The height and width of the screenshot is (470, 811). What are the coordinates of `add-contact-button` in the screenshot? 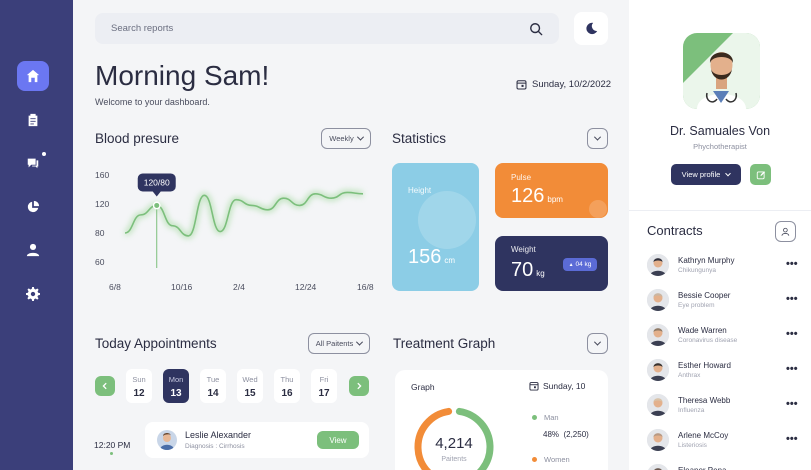 It's located at (785, 231).